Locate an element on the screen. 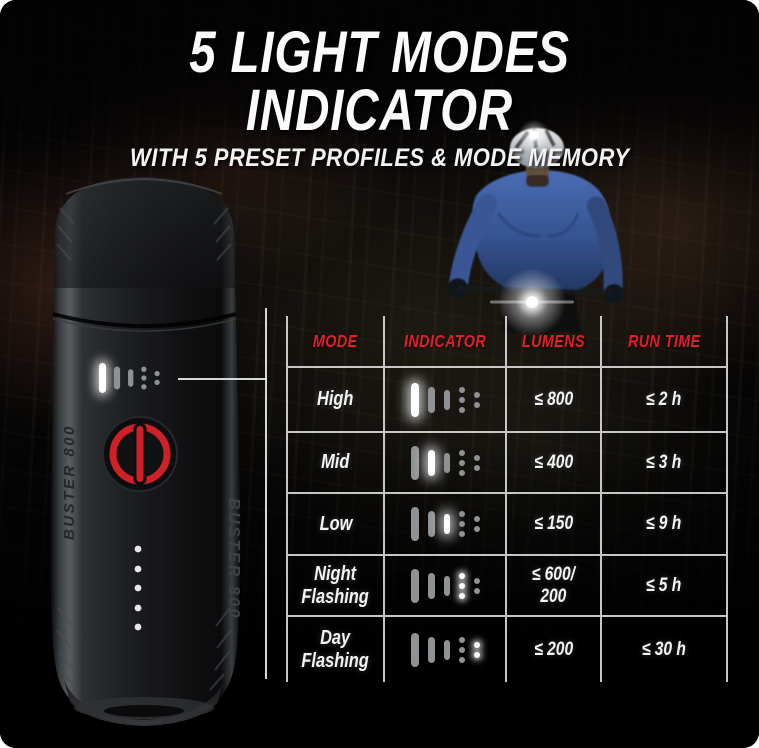 The width and height of the screenshot is (759, 748). mode-cell-label: High is located at coordinates (335, 399).